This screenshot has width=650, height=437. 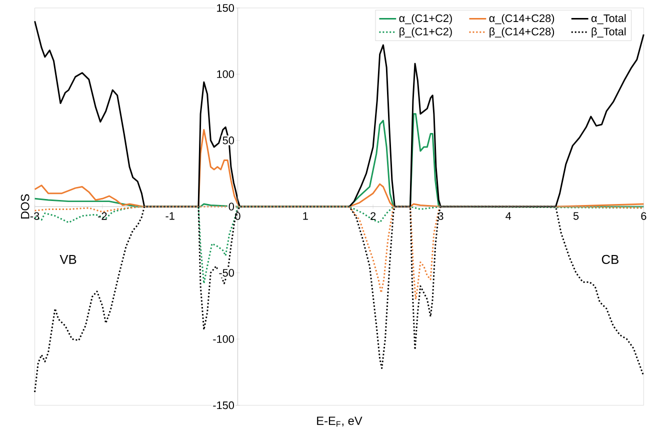 What do you see at coordinates (25, 206) in the screenshot?
I see `y-axis-title: DOS` at bounding box center [25, 206].